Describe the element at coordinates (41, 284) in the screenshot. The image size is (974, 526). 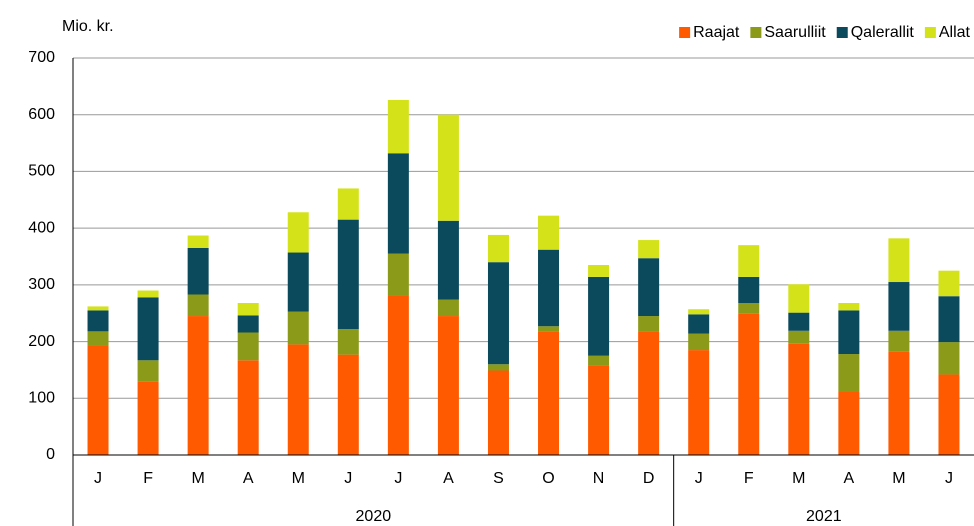
I see `y-tick-label: 300` at that location.